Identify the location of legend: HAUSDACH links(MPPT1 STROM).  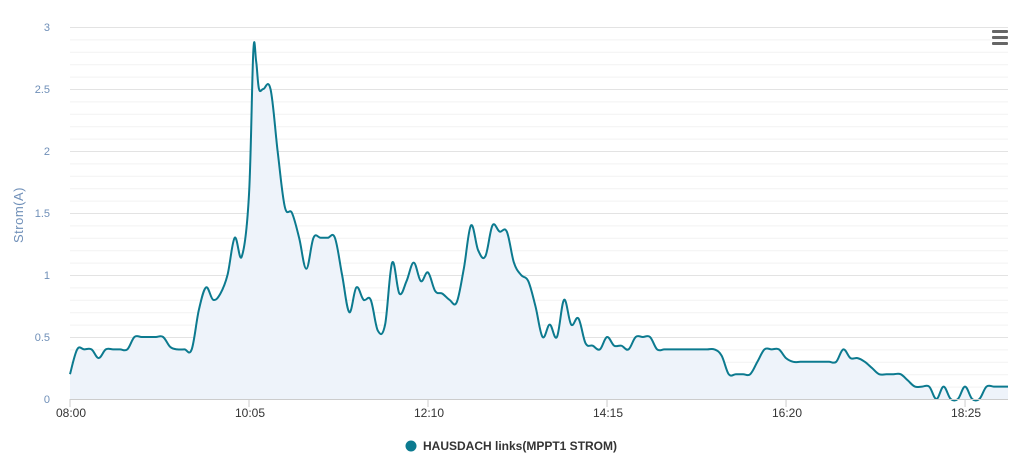
(511, 446).